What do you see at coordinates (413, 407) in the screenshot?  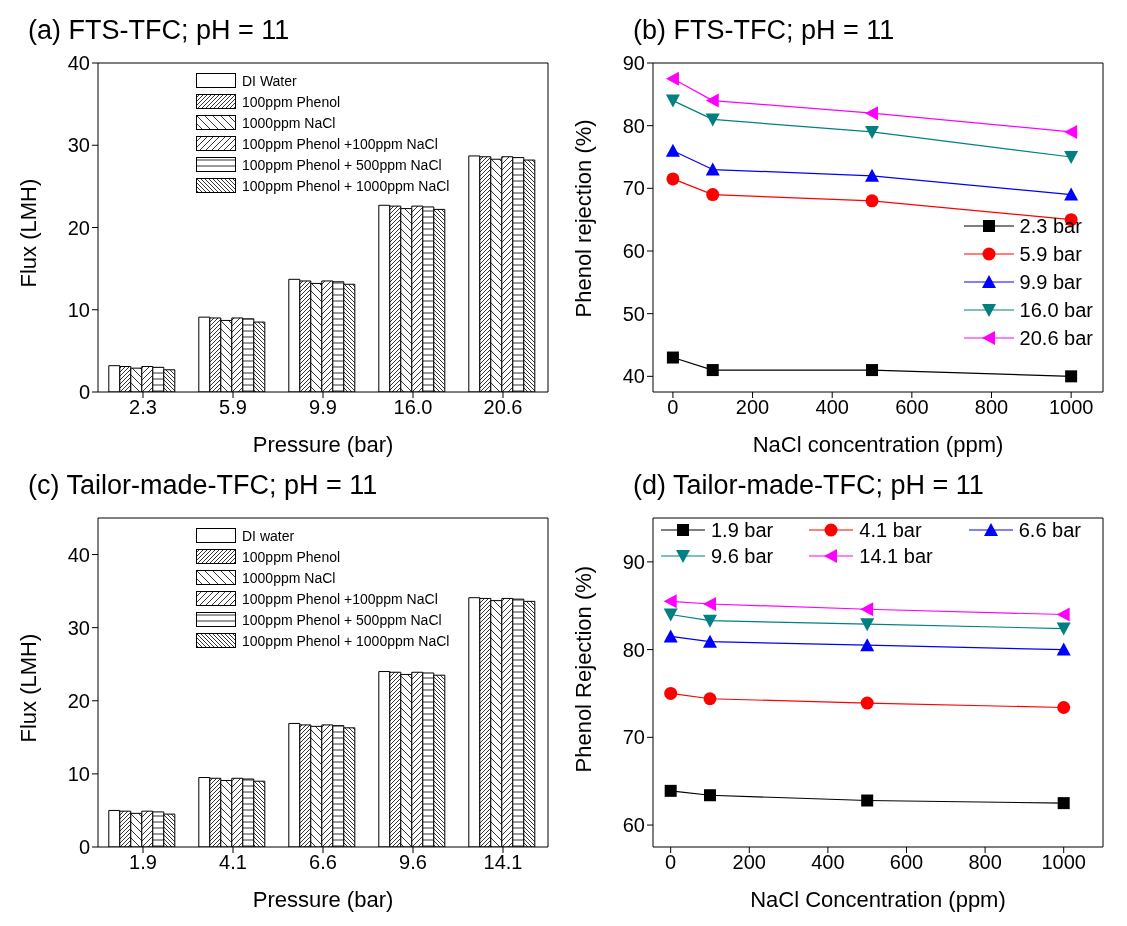 I see `x-tick-label: 16.0` at bounding box center [413, 407].